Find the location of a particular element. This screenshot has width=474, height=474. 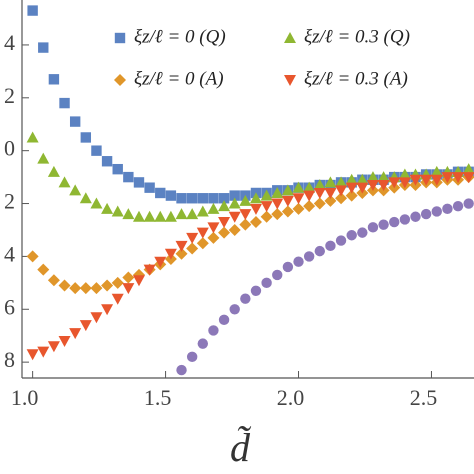

legend-label: ξz/ℓ = 0.3 (A) is located at coordinates (356, 78).